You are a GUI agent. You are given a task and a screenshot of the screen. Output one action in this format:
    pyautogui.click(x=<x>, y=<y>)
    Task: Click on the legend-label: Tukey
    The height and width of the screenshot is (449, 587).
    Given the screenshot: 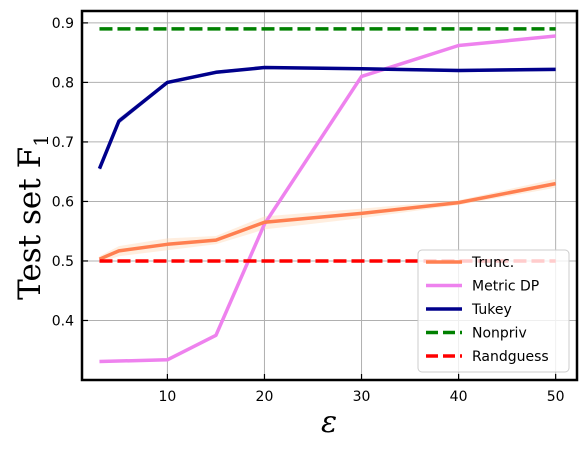 What is the action you would take?
    pyautogui.click(x=491, y=310)
    